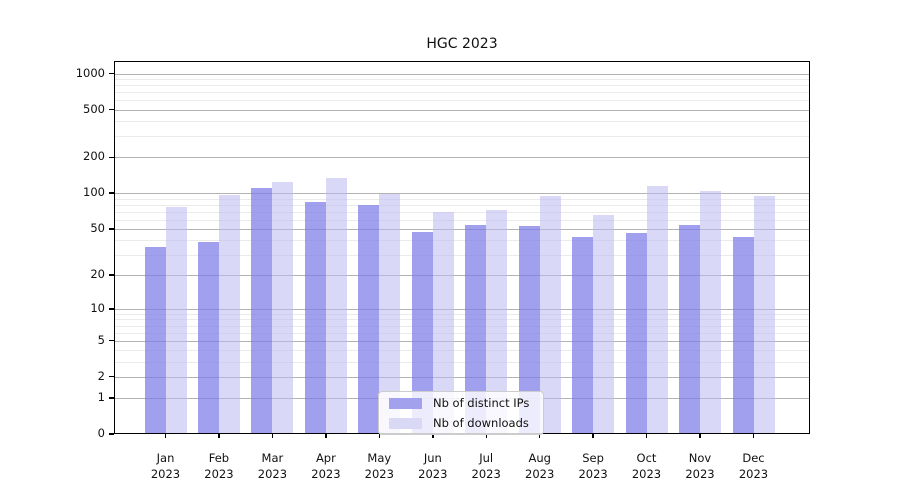  What do you see at coordinates (764, 314) in the screenshot?
I see `bar-downloads-dec` at bounding box center [764, 314].